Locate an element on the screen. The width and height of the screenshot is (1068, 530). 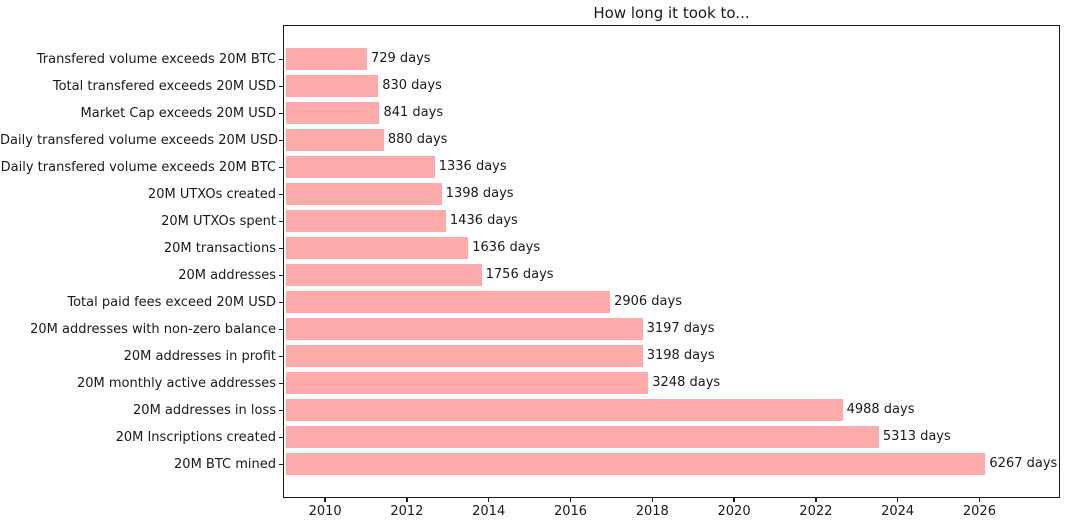
y-tick-label: Daily transfered volume exceeds 20M BTC is located at coordinates (138, 167).